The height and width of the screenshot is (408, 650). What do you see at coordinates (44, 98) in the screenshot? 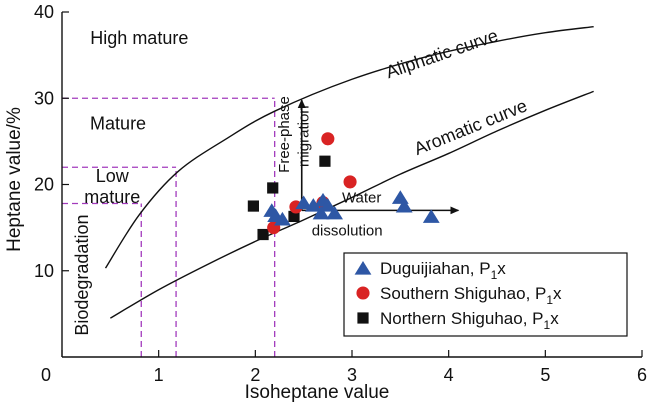
I see `y-tick-label-2: 30` at bounding box center [44, 98].